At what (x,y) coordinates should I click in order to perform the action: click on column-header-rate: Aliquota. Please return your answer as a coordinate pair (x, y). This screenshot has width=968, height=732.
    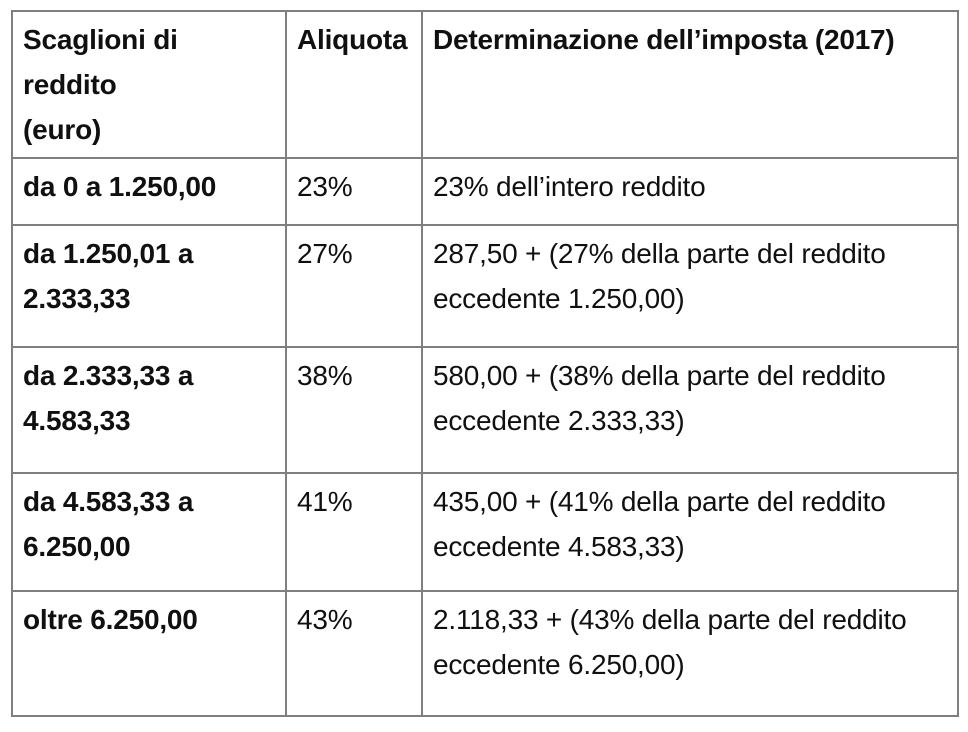
    Looking at the image, I should click on (354, 84).